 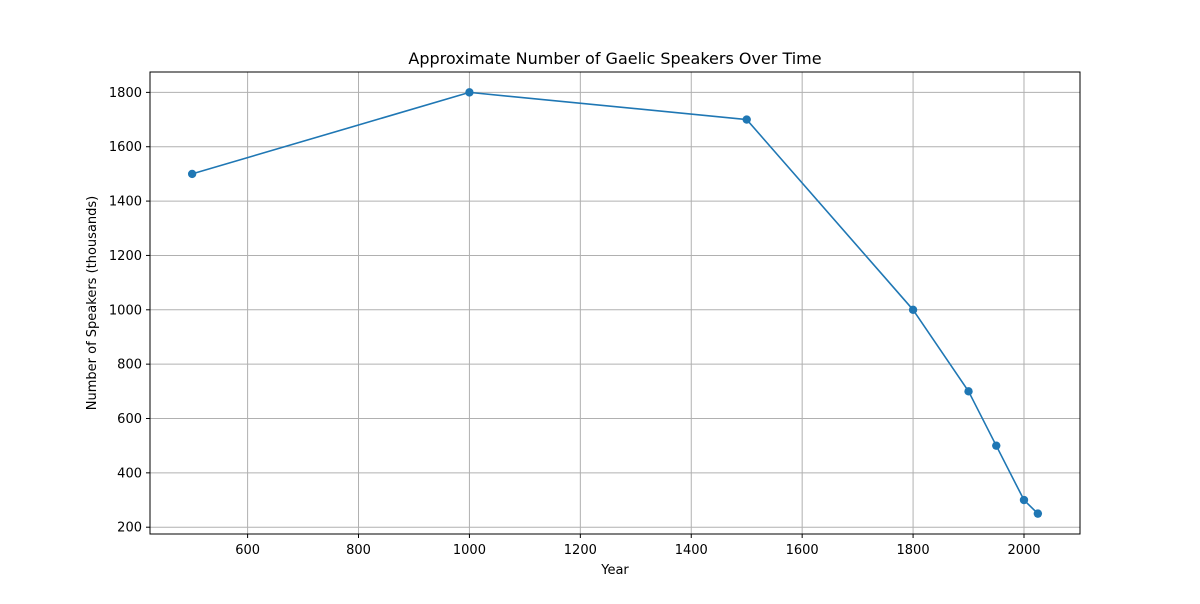 What do you see at coordinates (129, 365) in the screenshot?
I see `y-tick-label: 800` at bounding box center [129, 365].